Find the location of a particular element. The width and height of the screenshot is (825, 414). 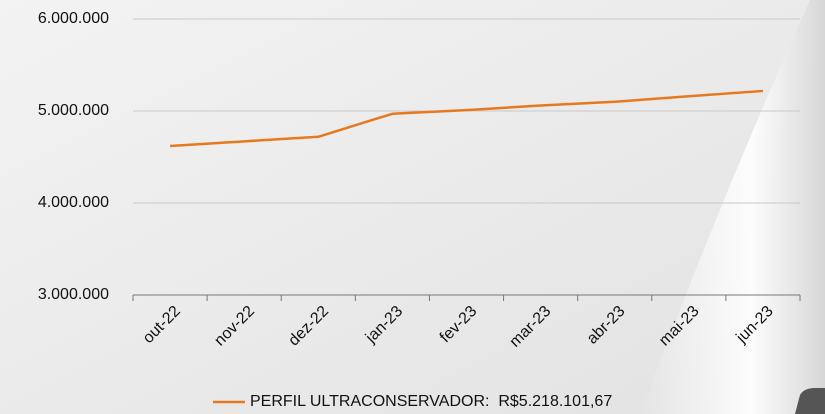

corner-shape is located at coordinates (810, 401).